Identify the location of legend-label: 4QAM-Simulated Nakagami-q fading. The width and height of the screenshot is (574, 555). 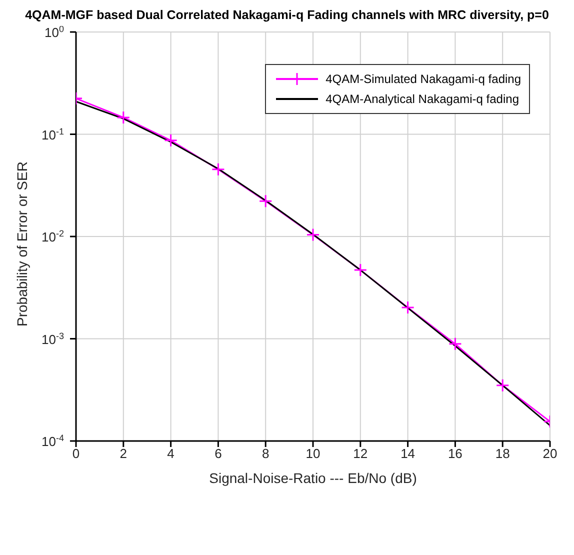
(423, 79).